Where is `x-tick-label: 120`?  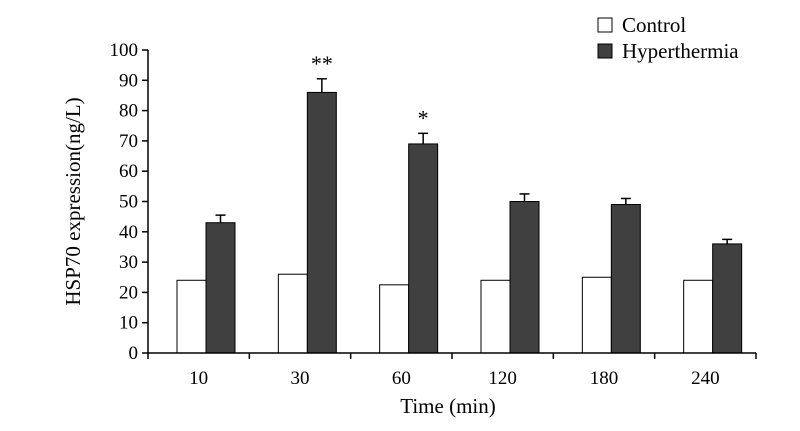 x-tick-label: 120 is located at coordinates (502, 378).